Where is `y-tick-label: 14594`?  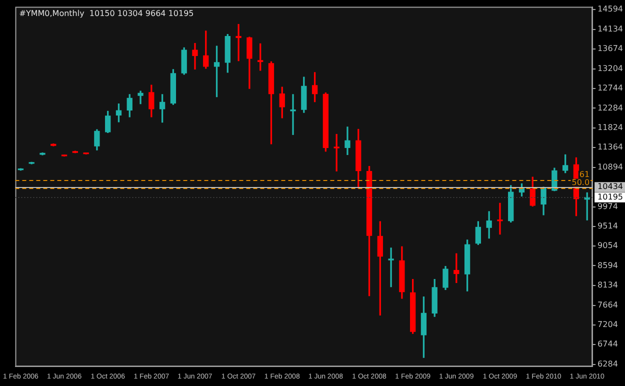
y-tick-label: 14594 is located at coordinates (611, 9).